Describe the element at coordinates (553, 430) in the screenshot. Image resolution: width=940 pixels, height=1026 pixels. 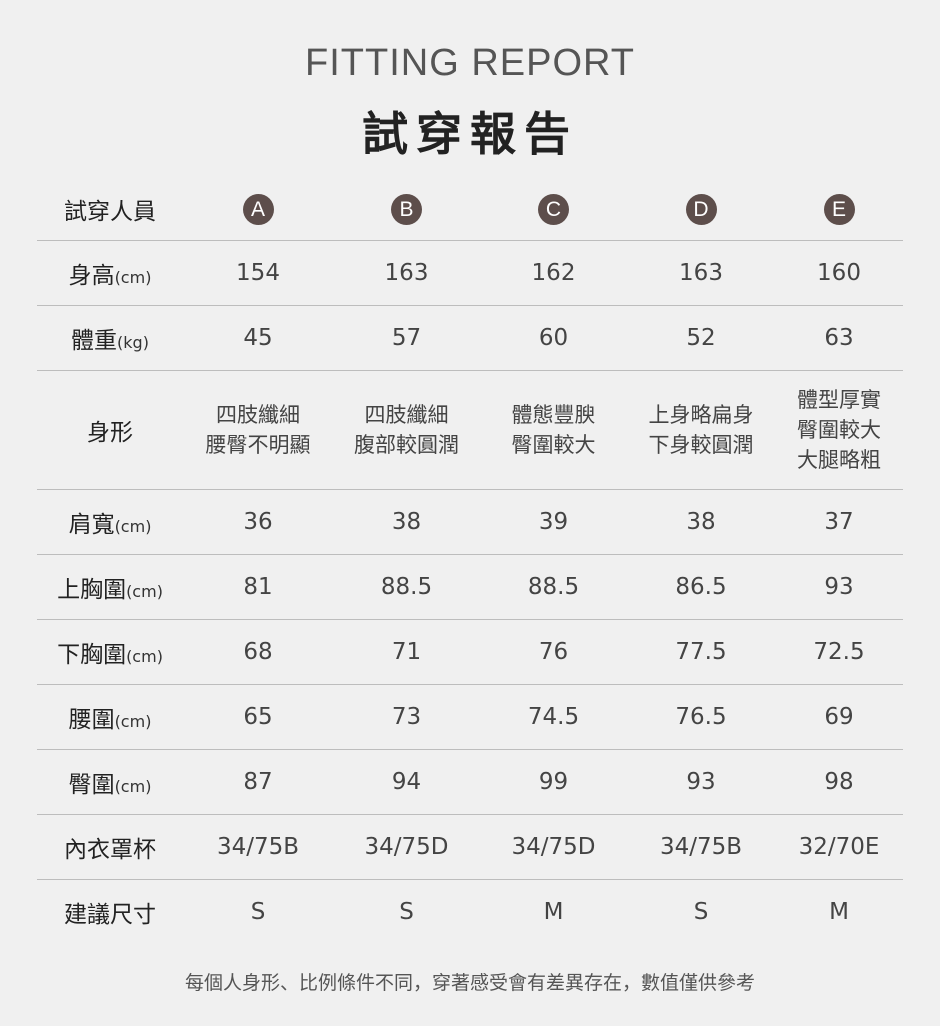
I see `value-cell: 體態豐腴 臀圍較大` at that location.